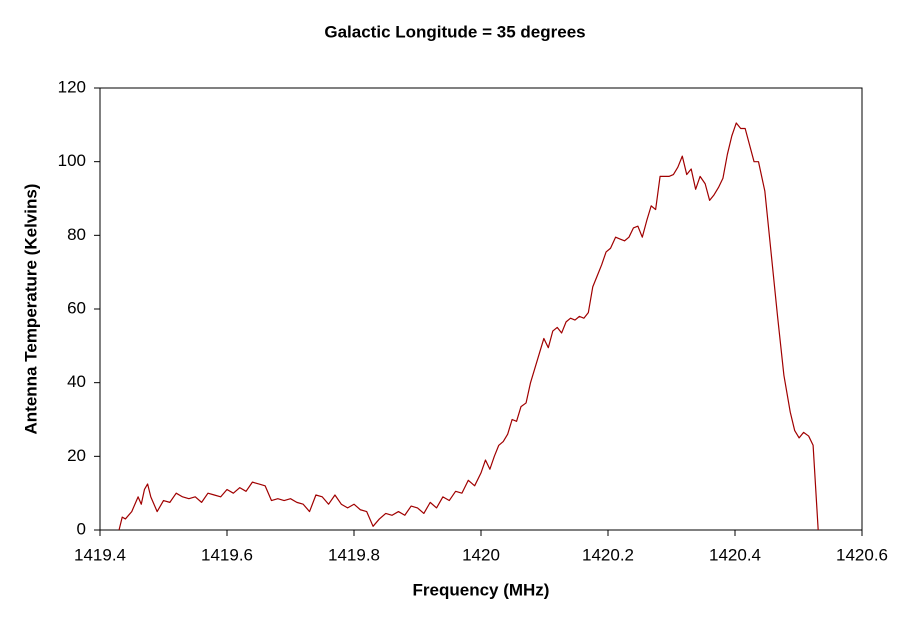  I want to click on y-tick-label: 60, so click(76, 307).